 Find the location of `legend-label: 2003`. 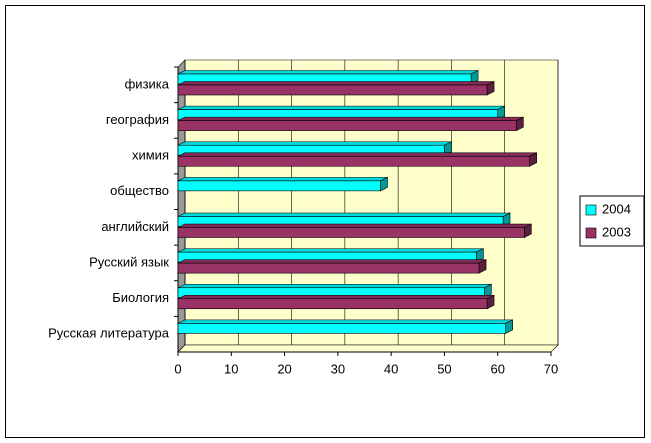

legend-label: 2003 is located at coordinates (616, 231).